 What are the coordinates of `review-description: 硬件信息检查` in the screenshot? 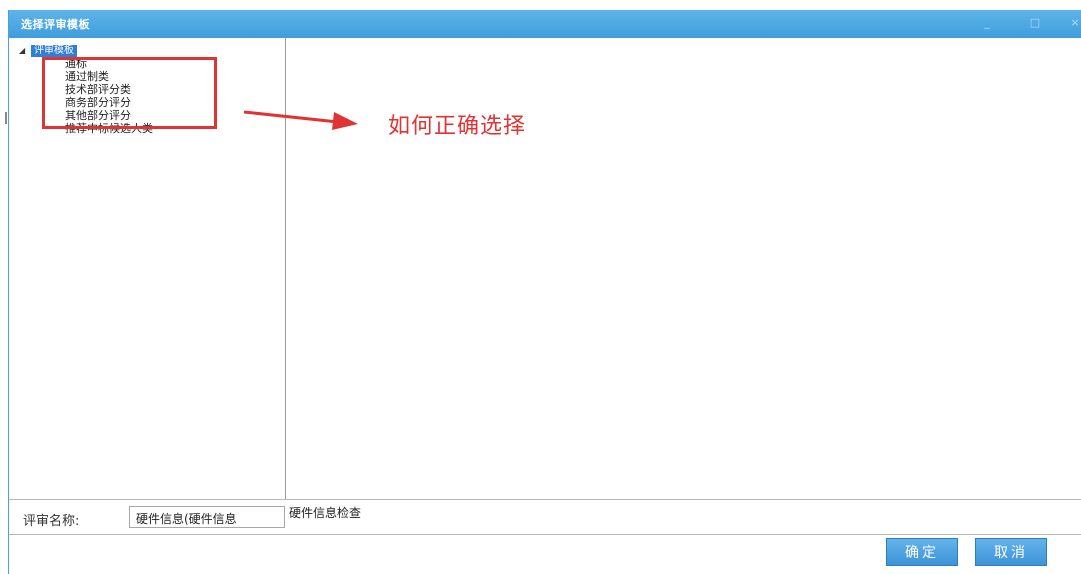 It's located at (325, 513).